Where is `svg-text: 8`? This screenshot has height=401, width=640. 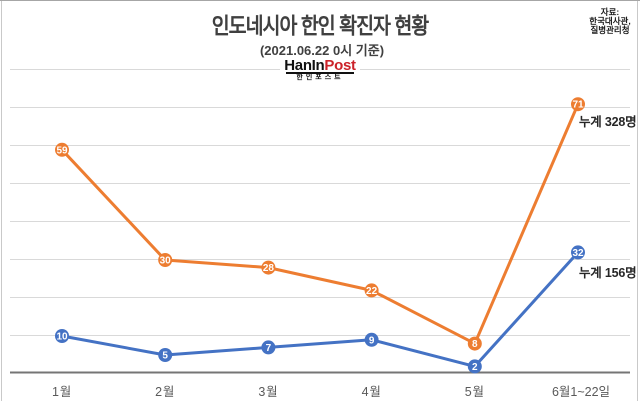
svg-text: 8 is located at coordinates (475, 344).